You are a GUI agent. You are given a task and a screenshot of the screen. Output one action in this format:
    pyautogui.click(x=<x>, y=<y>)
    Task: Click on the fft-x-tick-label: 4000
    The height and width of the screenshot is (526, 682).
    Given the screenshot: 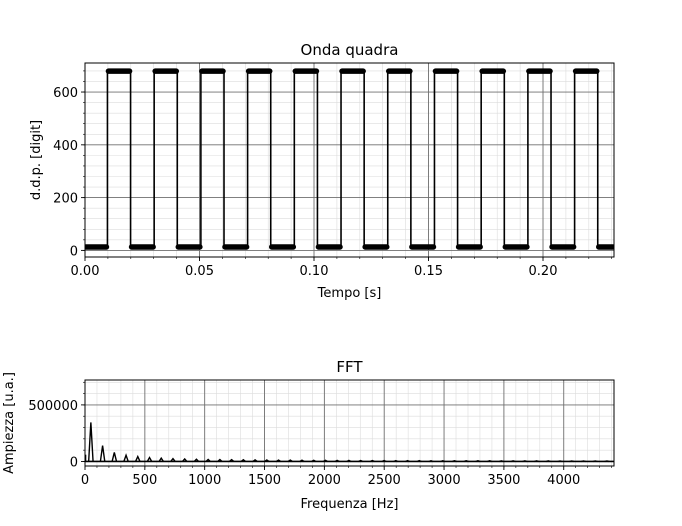 What is the action you would take?
    pyautogui.click(x=563, y=480)
    